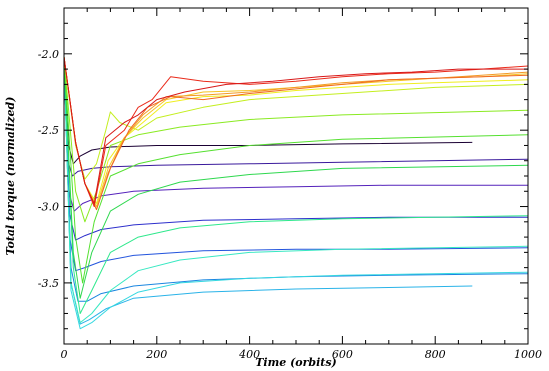 This screenshot has height=371, width=549. I want to click on x-tick-label: 1000, so click(528, 354).